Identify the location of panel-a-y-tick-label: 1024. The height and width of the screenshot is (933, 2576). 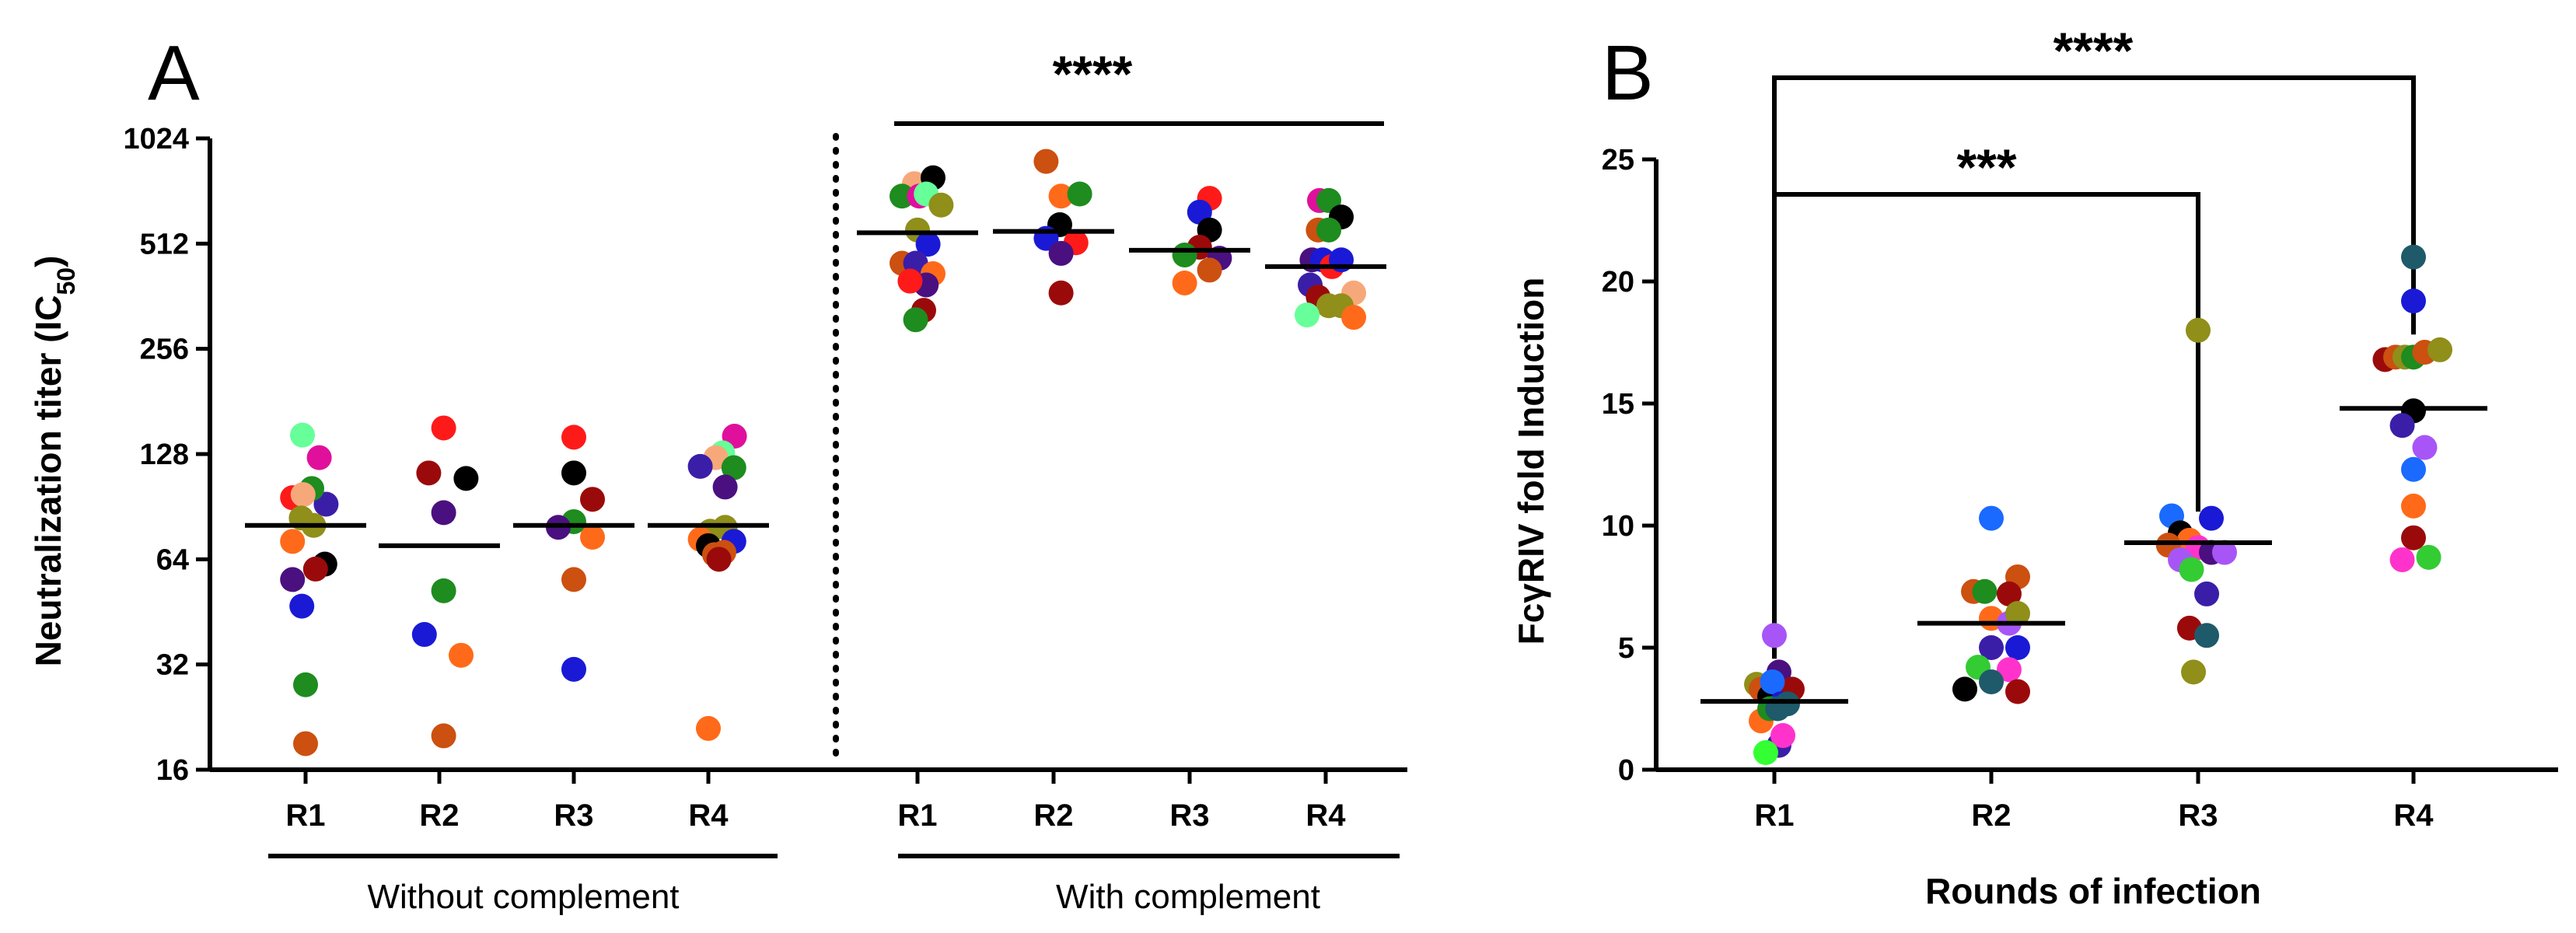
(156, 139).